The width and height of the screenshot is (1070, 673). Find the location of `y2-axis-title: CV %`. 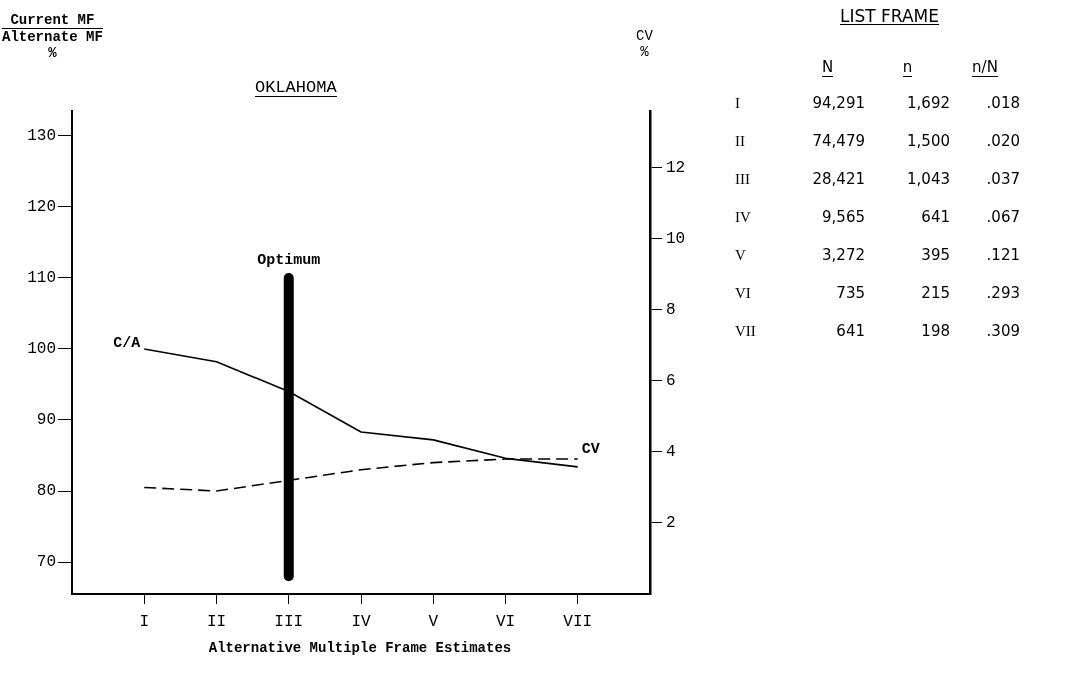

y2-axis-title: CV % is located at coordinates (644, 44).